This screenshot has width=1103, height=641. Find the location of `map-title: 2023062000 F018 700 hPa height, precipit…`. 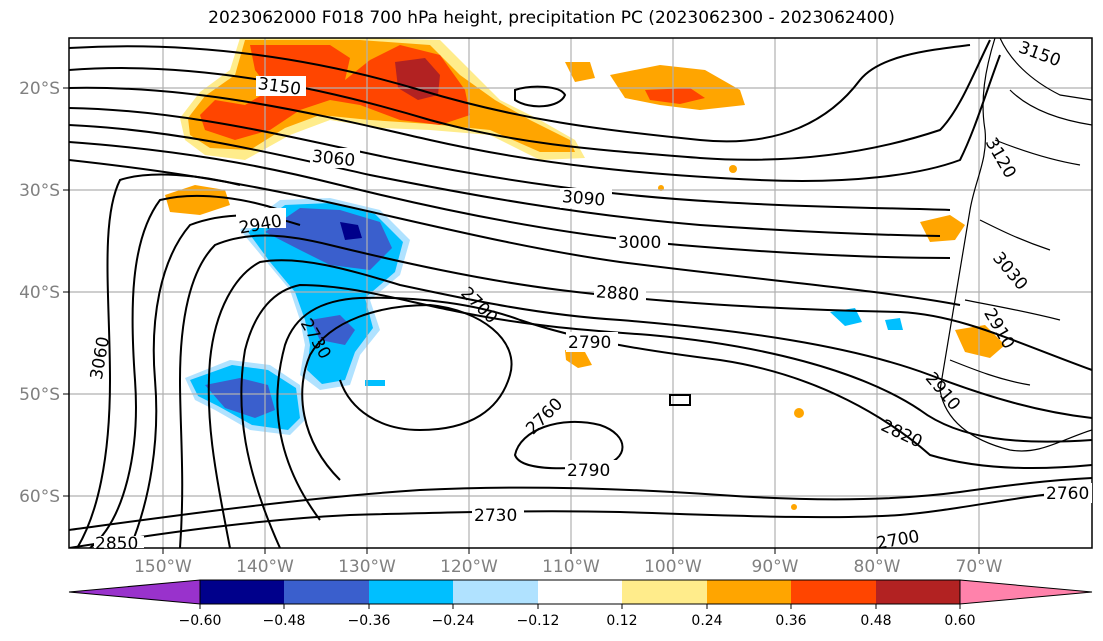

map-title: 2023062000 F018 700 hPa height, precipit… is located at coordinates (551, 18).